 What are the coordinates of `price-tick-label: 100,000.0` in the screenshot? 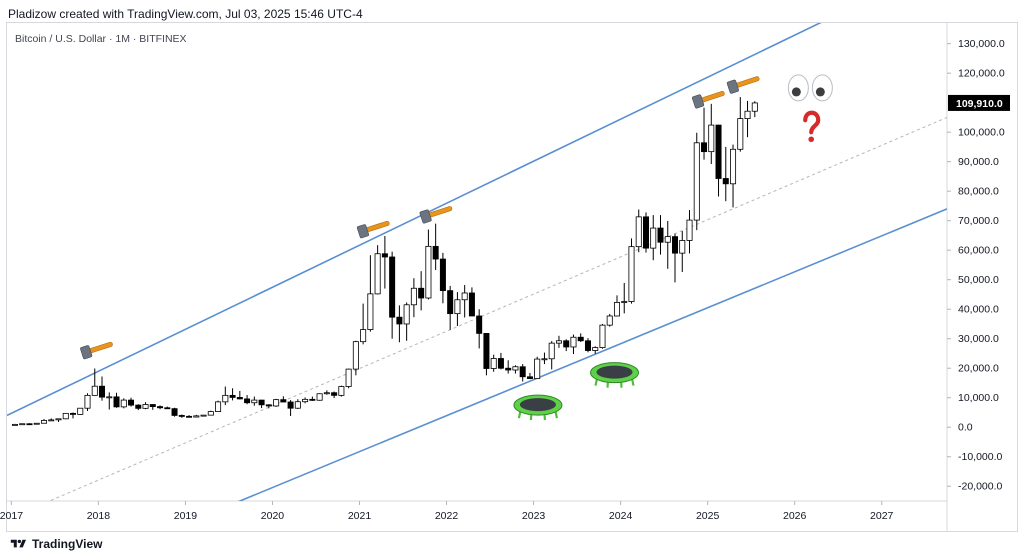 It's located at (981, 133).